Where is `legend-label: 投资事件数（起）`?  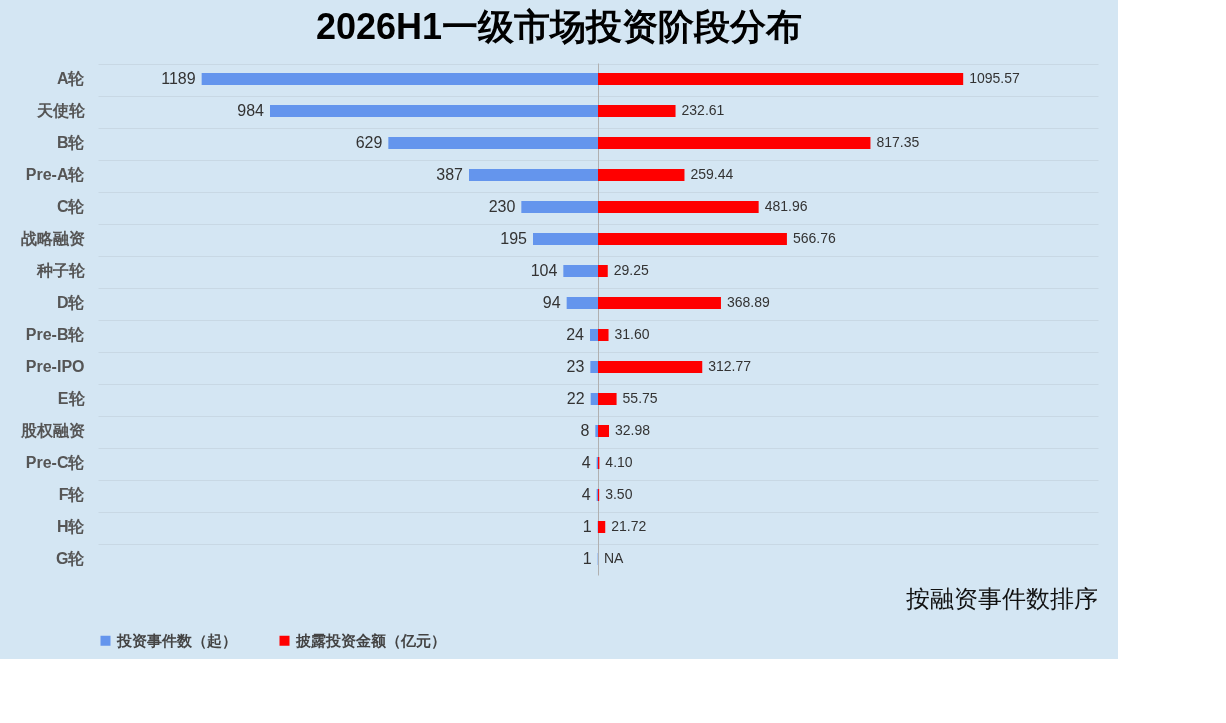
legend-label: 投资事件数（起） is located at coordinates (176, 640).